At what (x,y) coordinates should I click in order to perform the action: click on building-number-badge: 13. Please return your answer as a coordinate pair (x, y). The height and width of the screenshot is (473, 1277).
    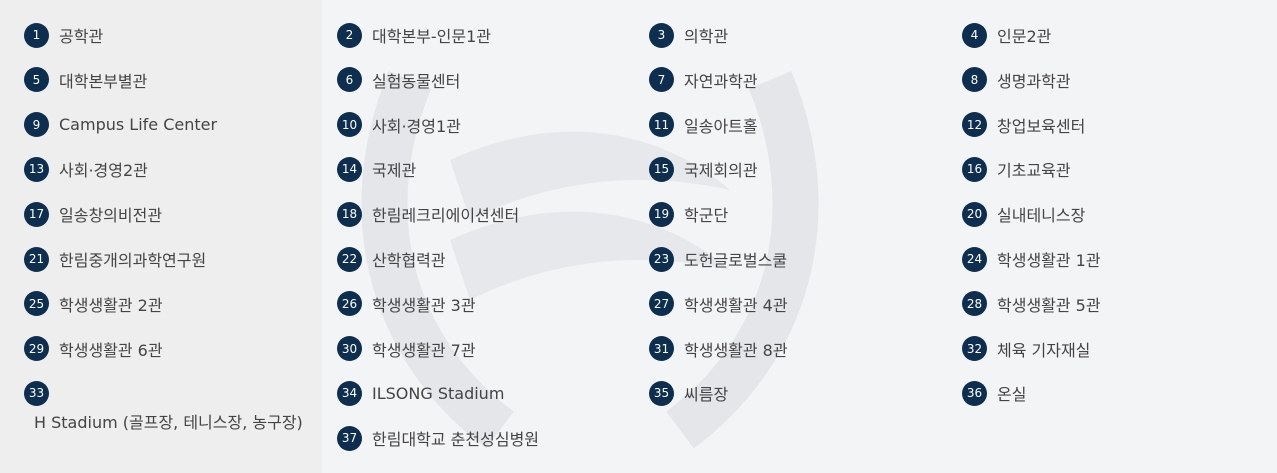
    Looking at the image, I should click on (36, 169).